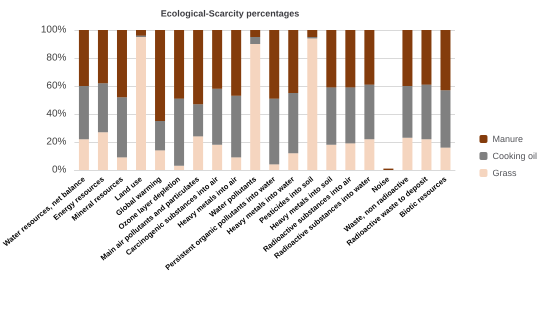 This screenshot has width=550, height=312. Describe the element at coordinates (56, 142) in the screenshot. I see `y-tick-label: 20%` at that location.